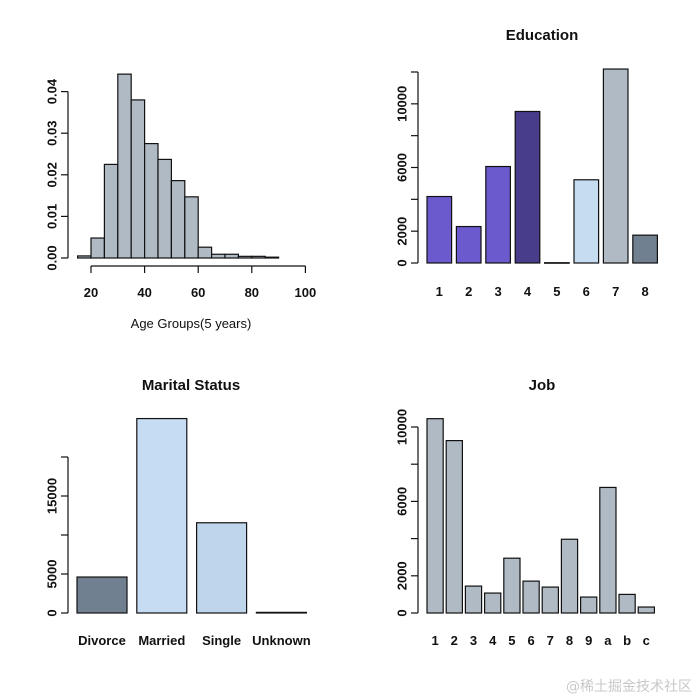  I want to click on marital-y-tick-label: 15000, so click(52, 496).